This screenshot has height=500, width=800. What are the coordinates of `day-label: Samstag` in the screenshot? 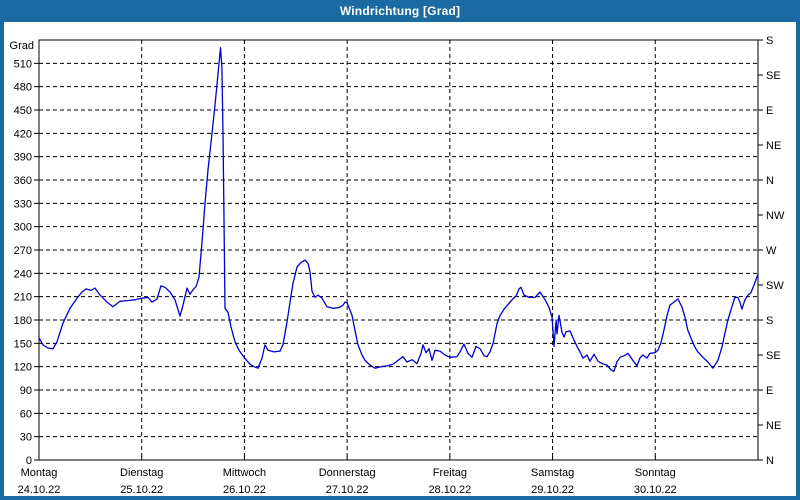 It's located at (552, 473).